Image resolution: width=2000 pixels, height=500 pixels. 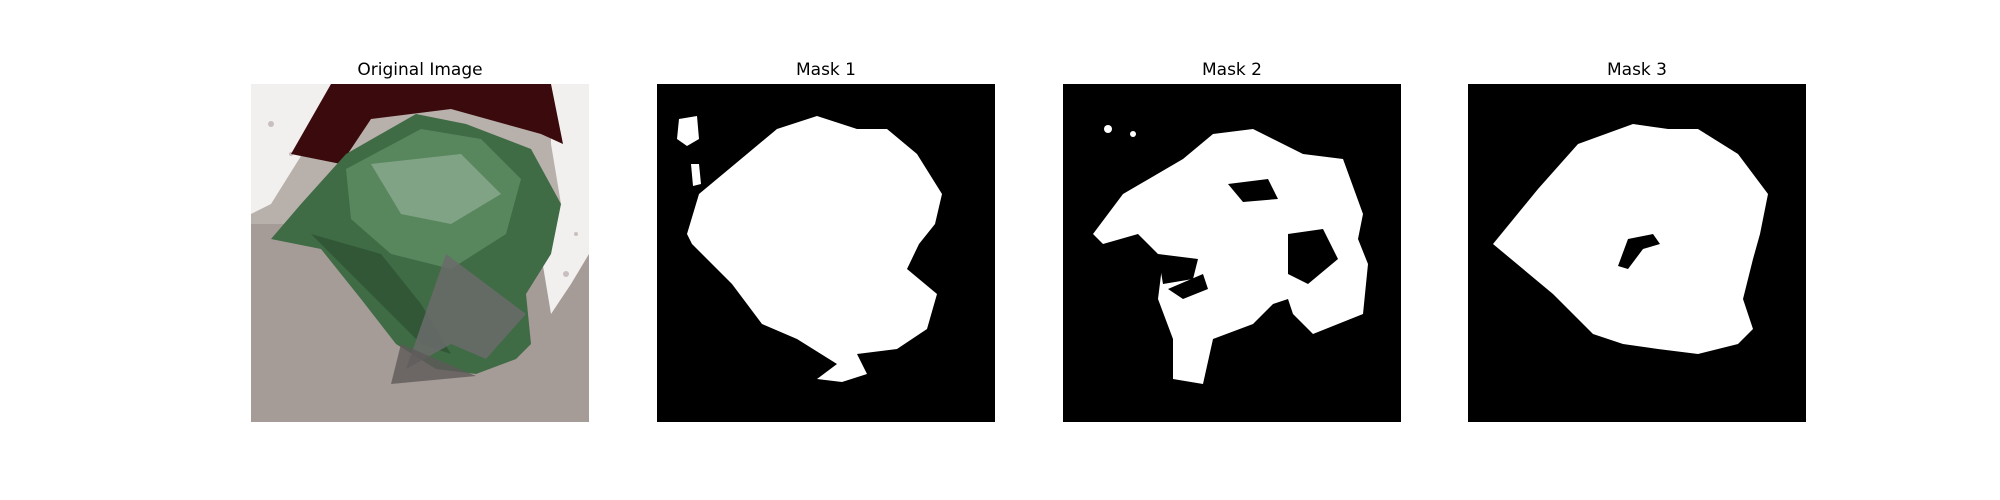 I want to click on mask-1-image, so click(x=826, y=253).